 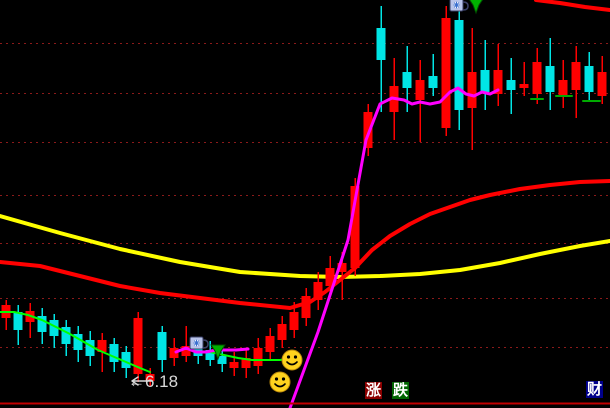 What do you see at coordinates (572, 6) in the screenshot?
I see `series-ma-red-top-segment` at bounding box center [572, 6].